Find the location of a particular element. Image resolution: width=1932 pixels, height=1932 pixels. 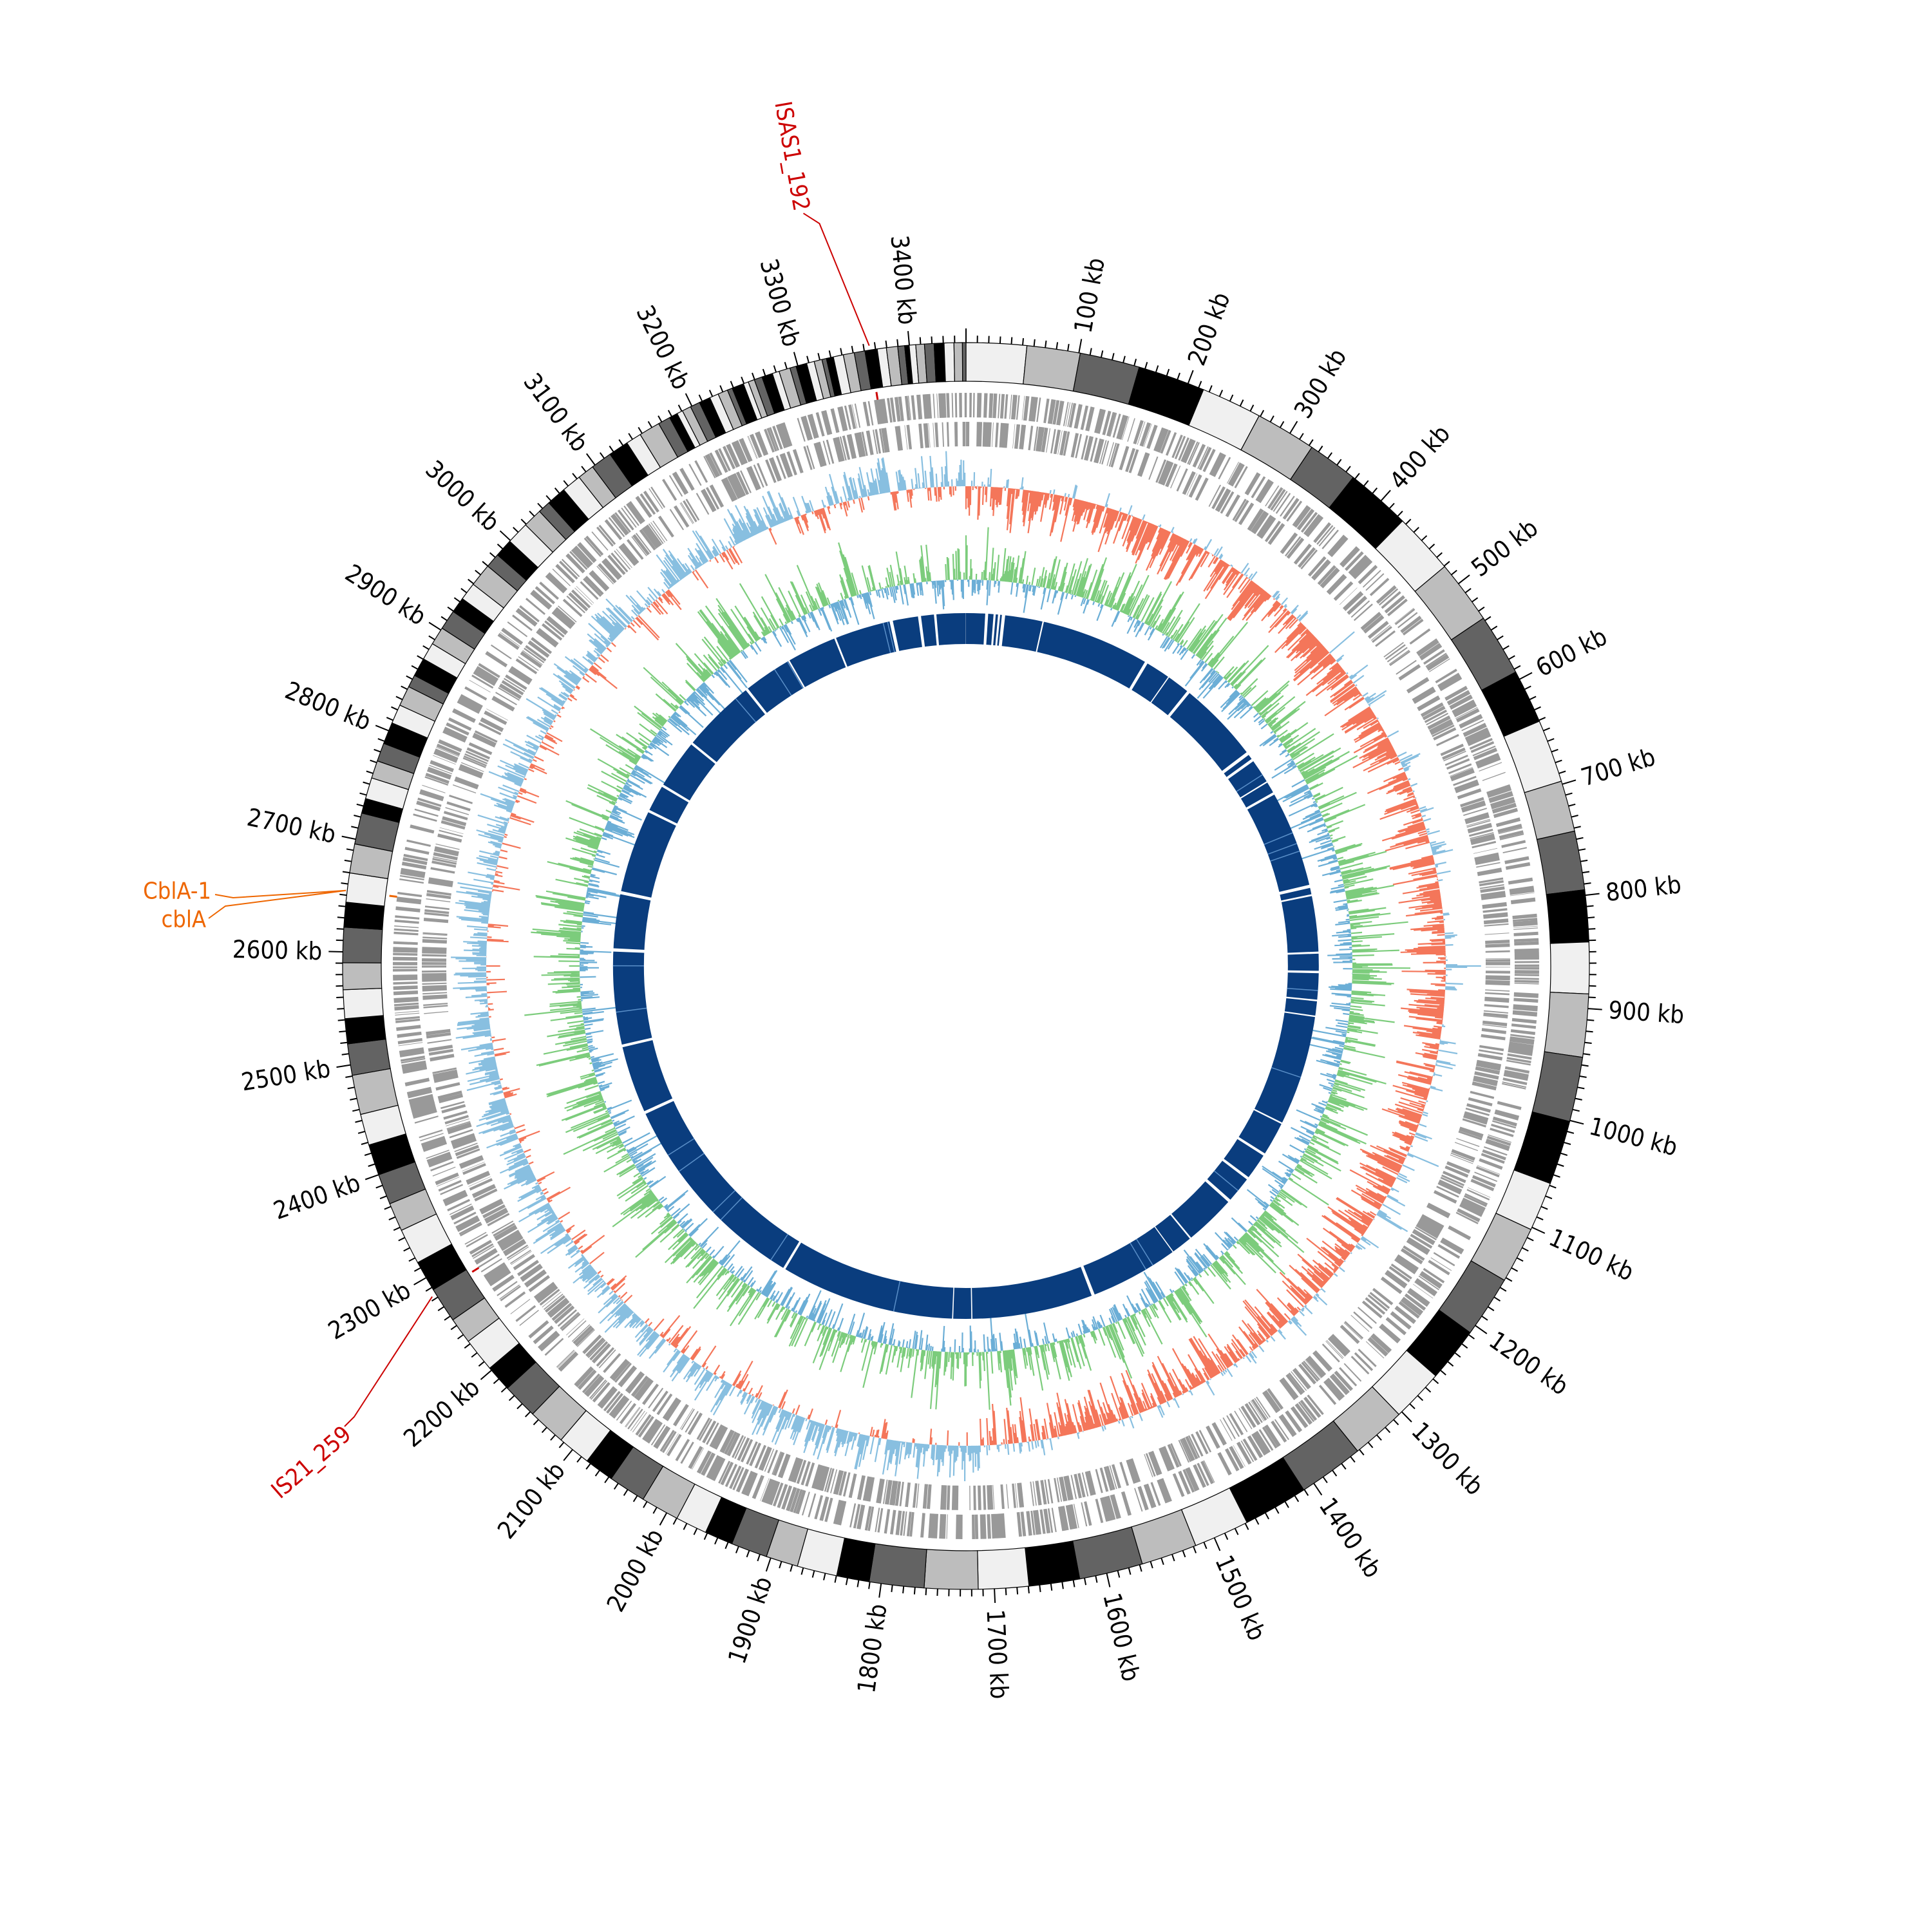

position-tick-label: 1600 kb is located at coordinates (1121, 1637).